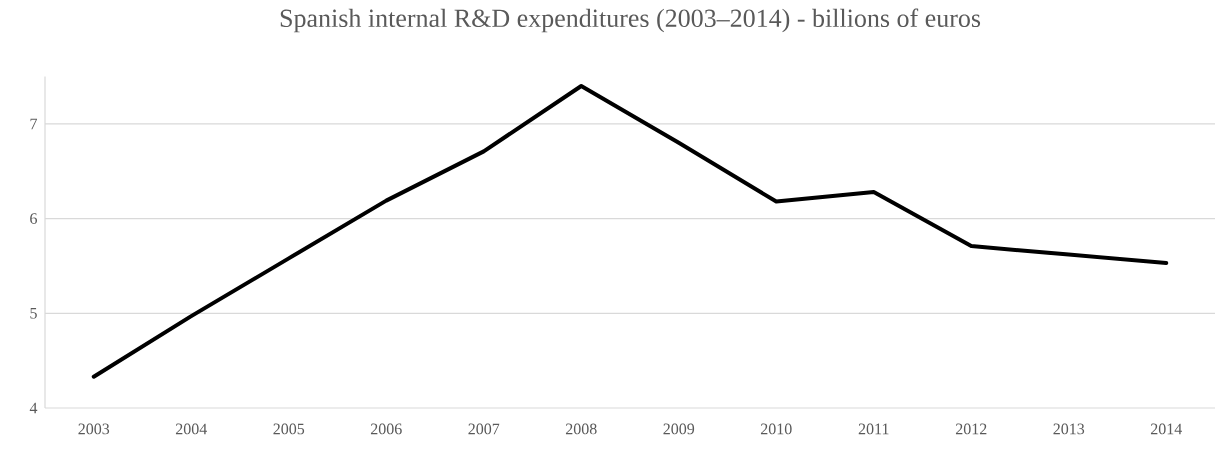 This screenshot has height=449, width=1224. What do you see at coordinates (484, 429) in the screenshot?
I see `x-tick-label: 2007` at bounding box center [484, 429].